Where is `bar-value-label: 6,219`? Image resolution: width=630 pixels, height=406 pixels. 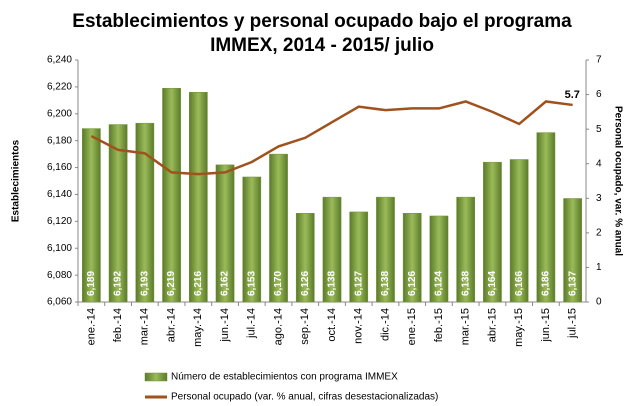
bar-value-label: 6,219 is located at coordinates (171, 283).